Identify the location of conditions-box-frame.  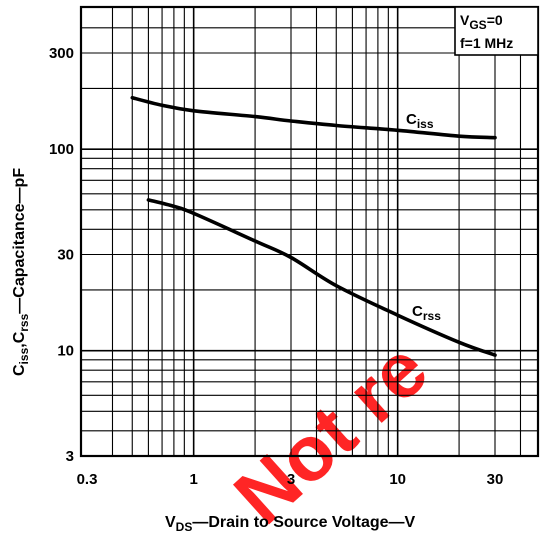
(496, 31).